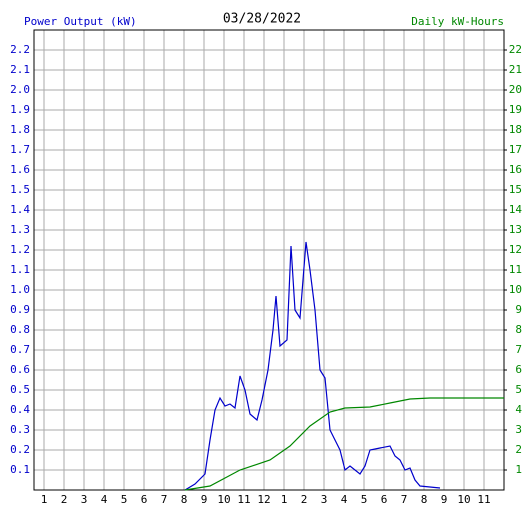 The image size is (527, 510). Describe the element at coordinates (20, 429) in the screenshot. I see `y-tick-label: 0.3` at that location.